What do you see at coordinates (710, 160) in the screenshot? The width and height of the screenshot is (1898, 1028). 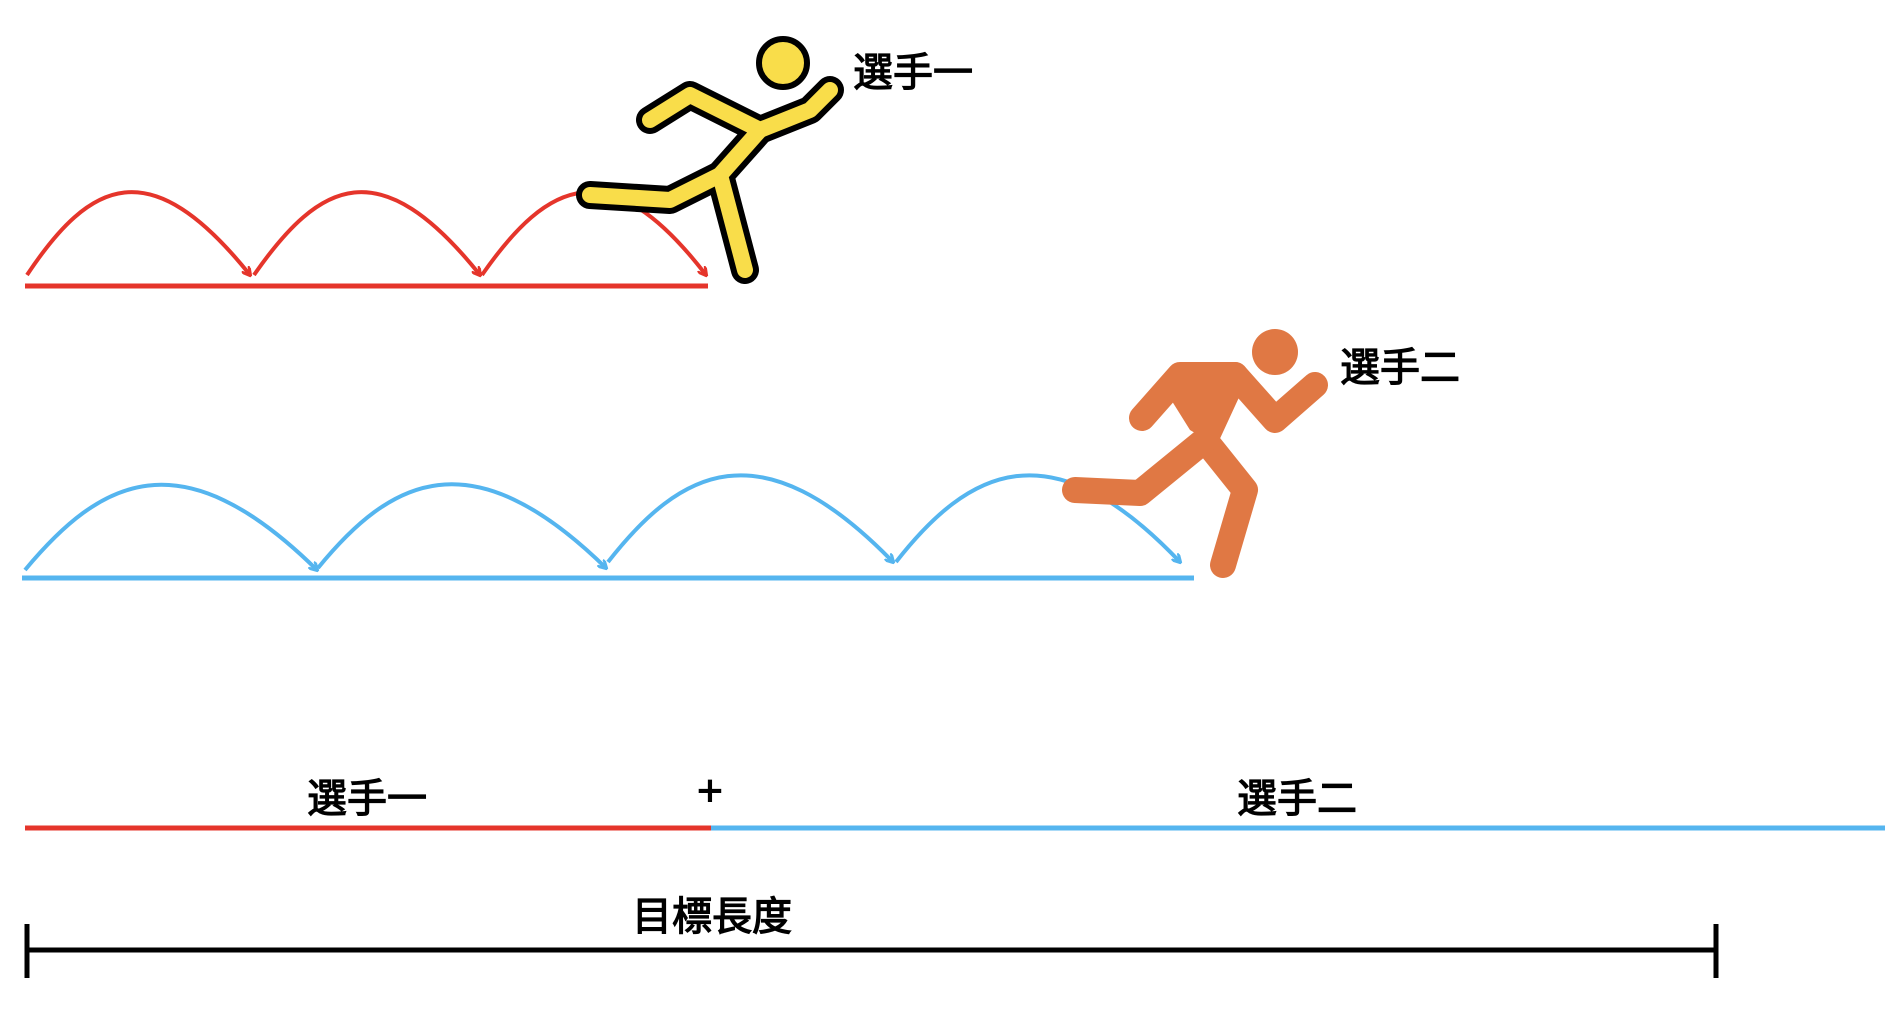 I see `runner-icon-player1` at bounding box center [710, 160].